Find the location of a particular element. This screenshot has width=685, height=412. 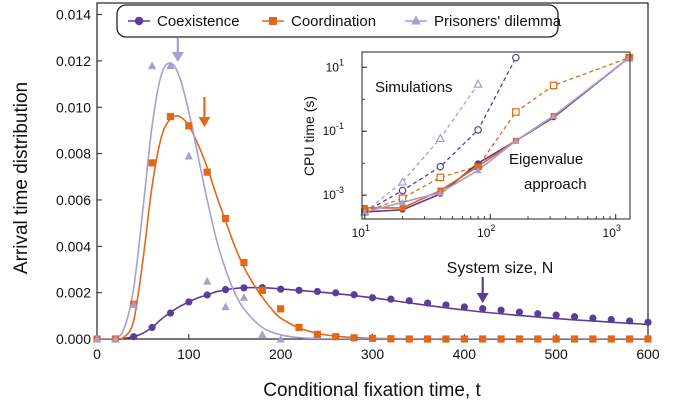

y-tick-label-0.012: 0.012 is located at coordinates (73, 61).